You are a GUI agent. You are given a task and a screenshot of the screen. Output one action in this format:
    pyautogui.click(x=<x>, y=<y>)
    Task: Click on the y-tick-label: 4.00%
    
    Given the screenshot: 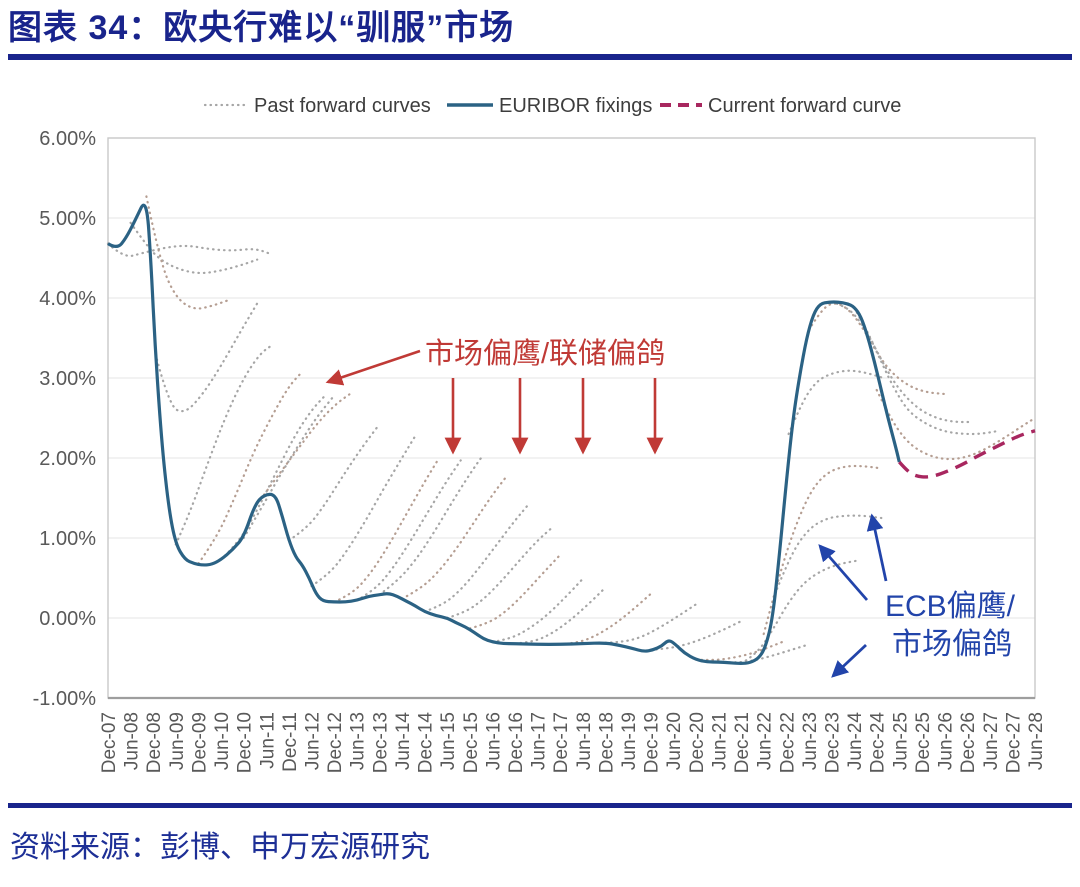 What is the action you would take?
    pyautogui.click(x=67, y=299)
    